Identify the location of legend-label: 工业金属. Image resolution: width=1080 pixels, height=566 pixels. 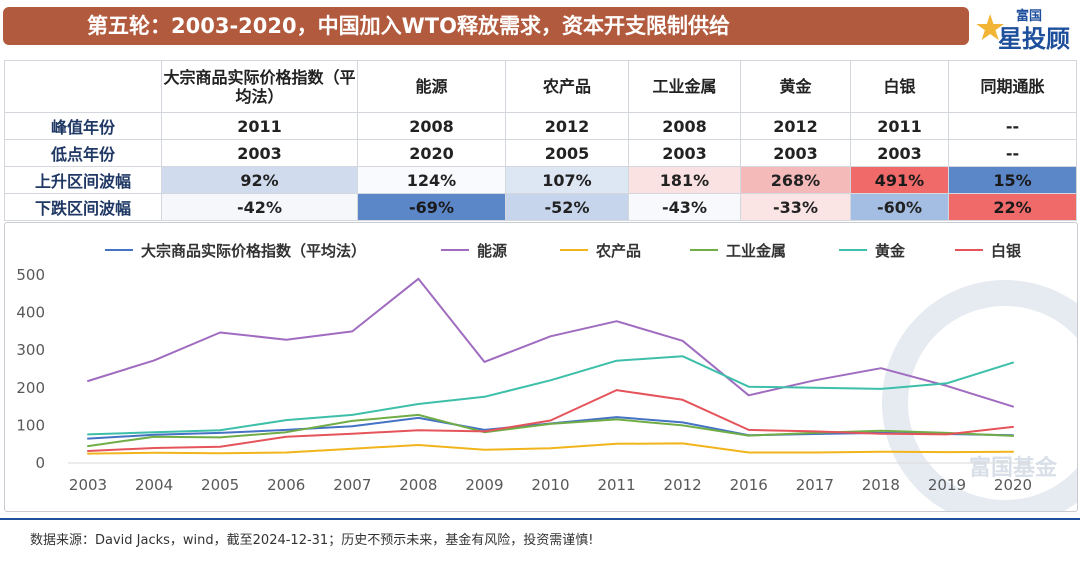
(756, 251).